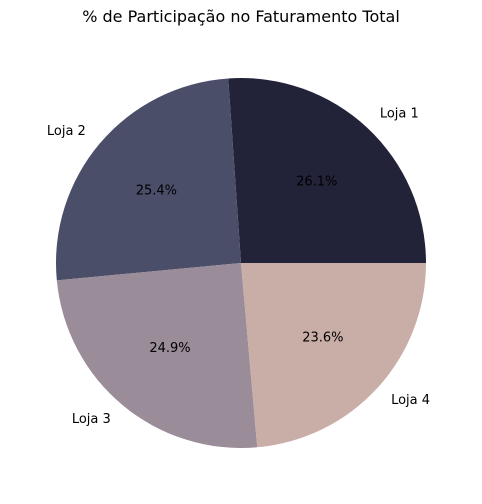 The image size is (482, 504). I want to click on chart-title: % de Participação no Faturamento Total, so click(241, 16).